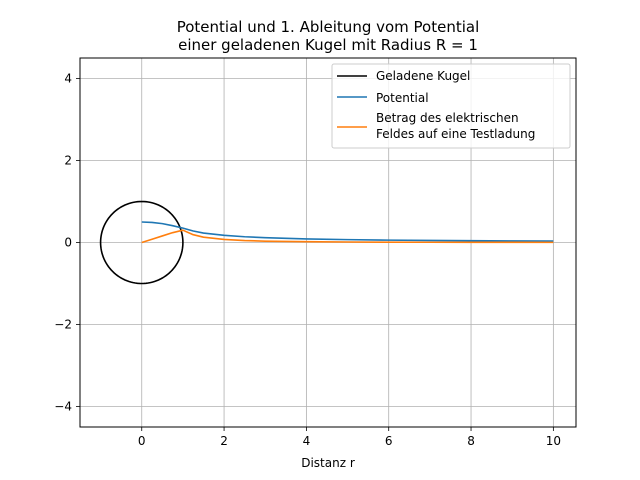 The width and height of the screenshot is (640, 480). Describe the element at coordinates (68, 243) in the screenshot. I see `y-tick-label: 0` at that location.